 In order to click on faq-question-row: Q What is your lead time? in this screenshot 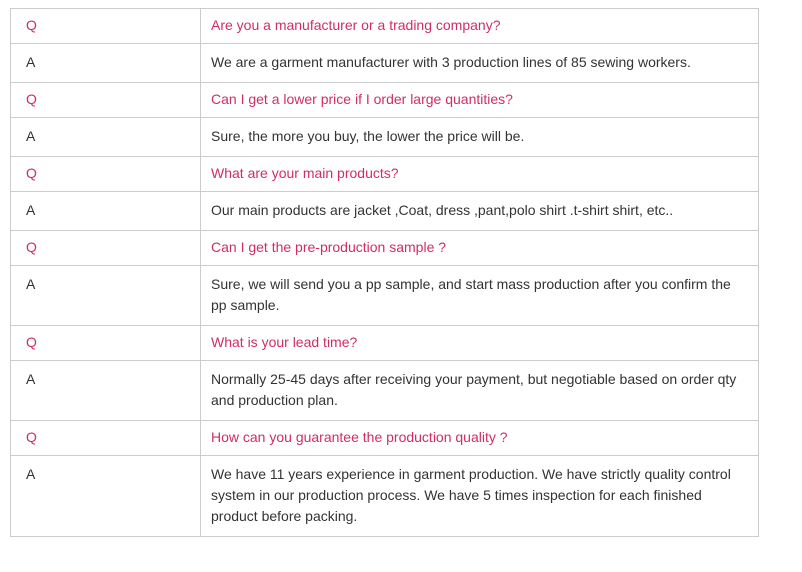, I will do `click(384, 343)`.